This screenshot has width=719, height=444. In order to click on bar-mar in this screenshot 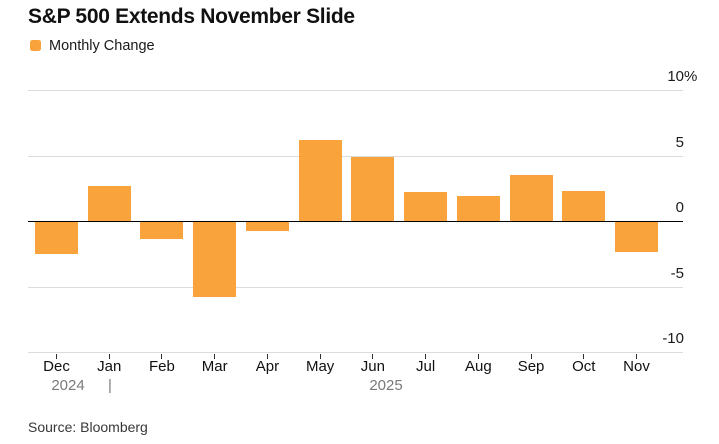, I will do `click(215, 259)`.